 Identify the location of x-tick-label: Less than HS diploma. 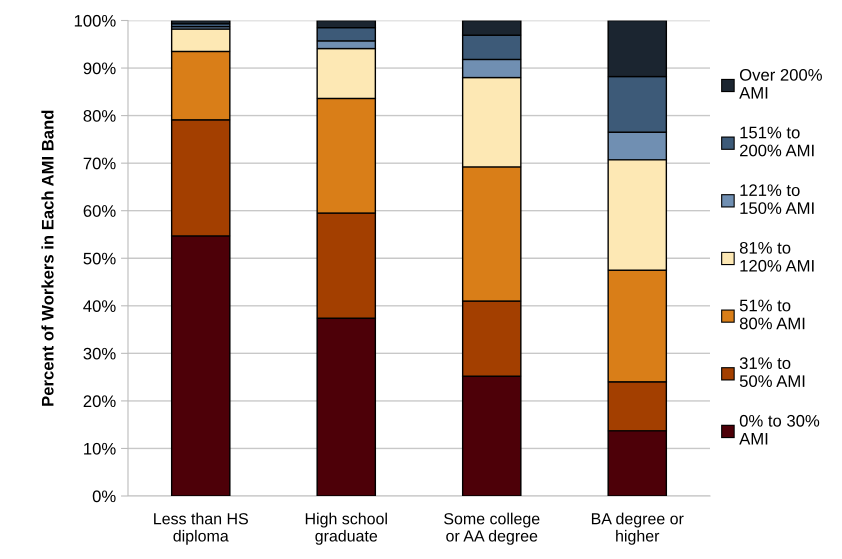
(201, 528).